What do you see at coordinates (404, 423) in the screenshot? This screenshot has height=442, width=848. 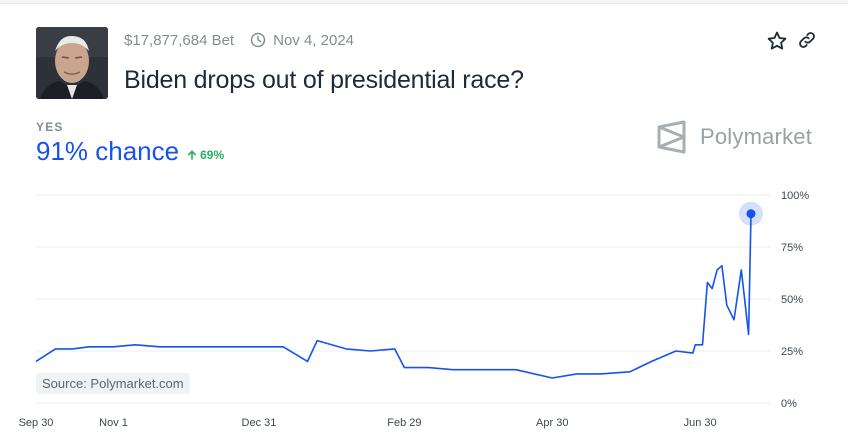 I see `x-tick-label: Feb 29` at bounding box center [404, 423].